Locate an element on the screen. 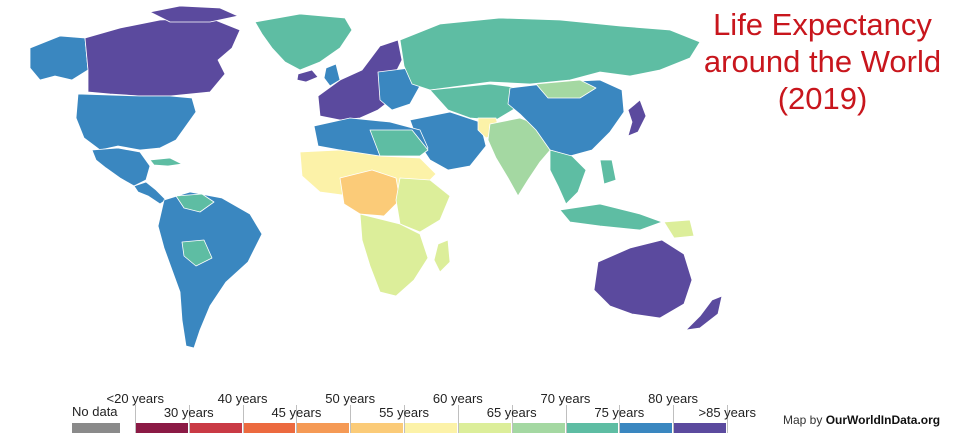  legend-label: 75 years is located at coordinates (619, 412).